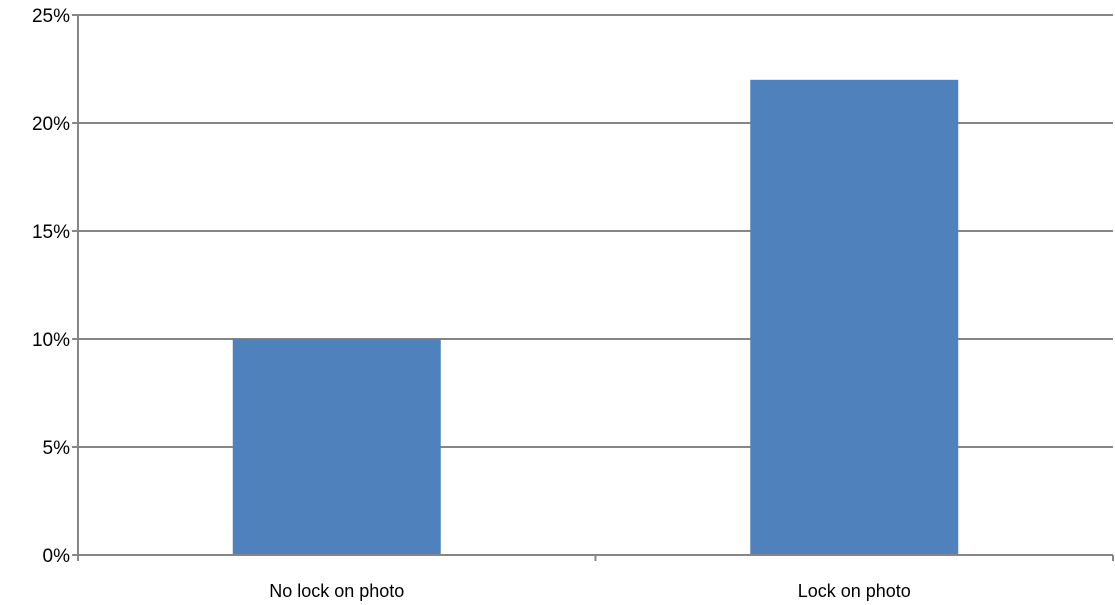  Describe the element at coordinates (51, 340) in the screenshot. I see `y-tick-label-2: 10%` at that location.